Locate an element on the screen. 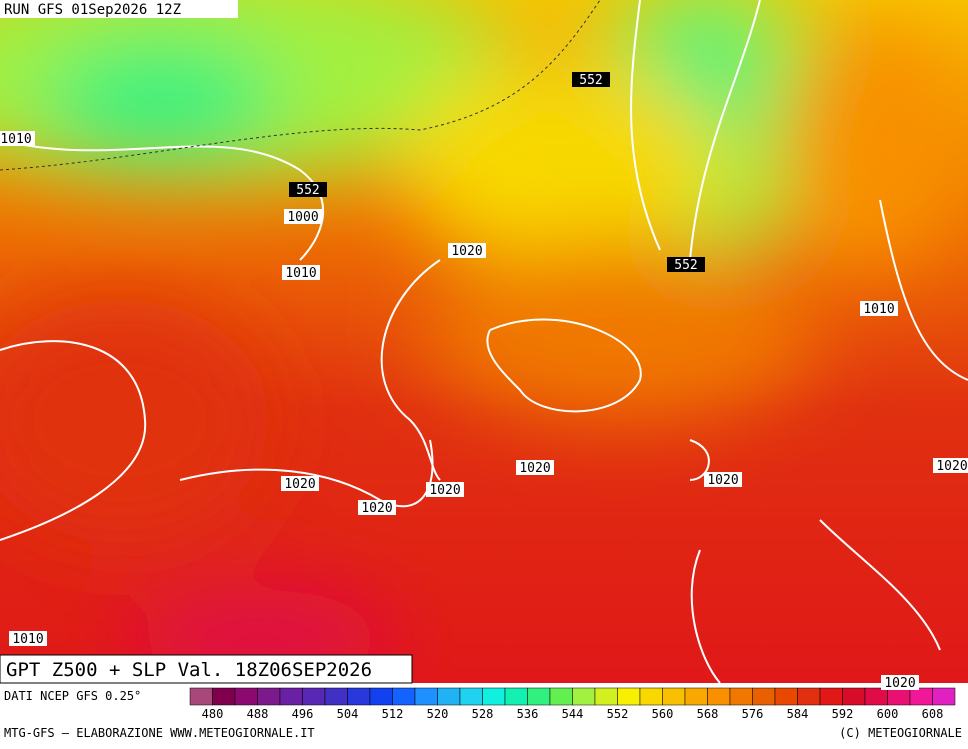  colorbar-label: 568 is located at coordinates (708, 714).